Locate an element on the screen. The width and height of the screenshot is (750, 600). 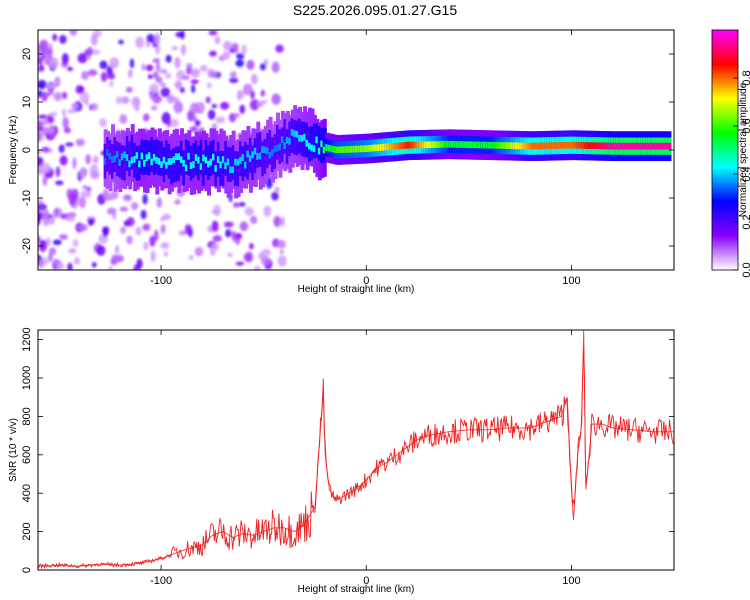
spectrogram-x-tick-label: -100 is located at coordinates (161, 281).